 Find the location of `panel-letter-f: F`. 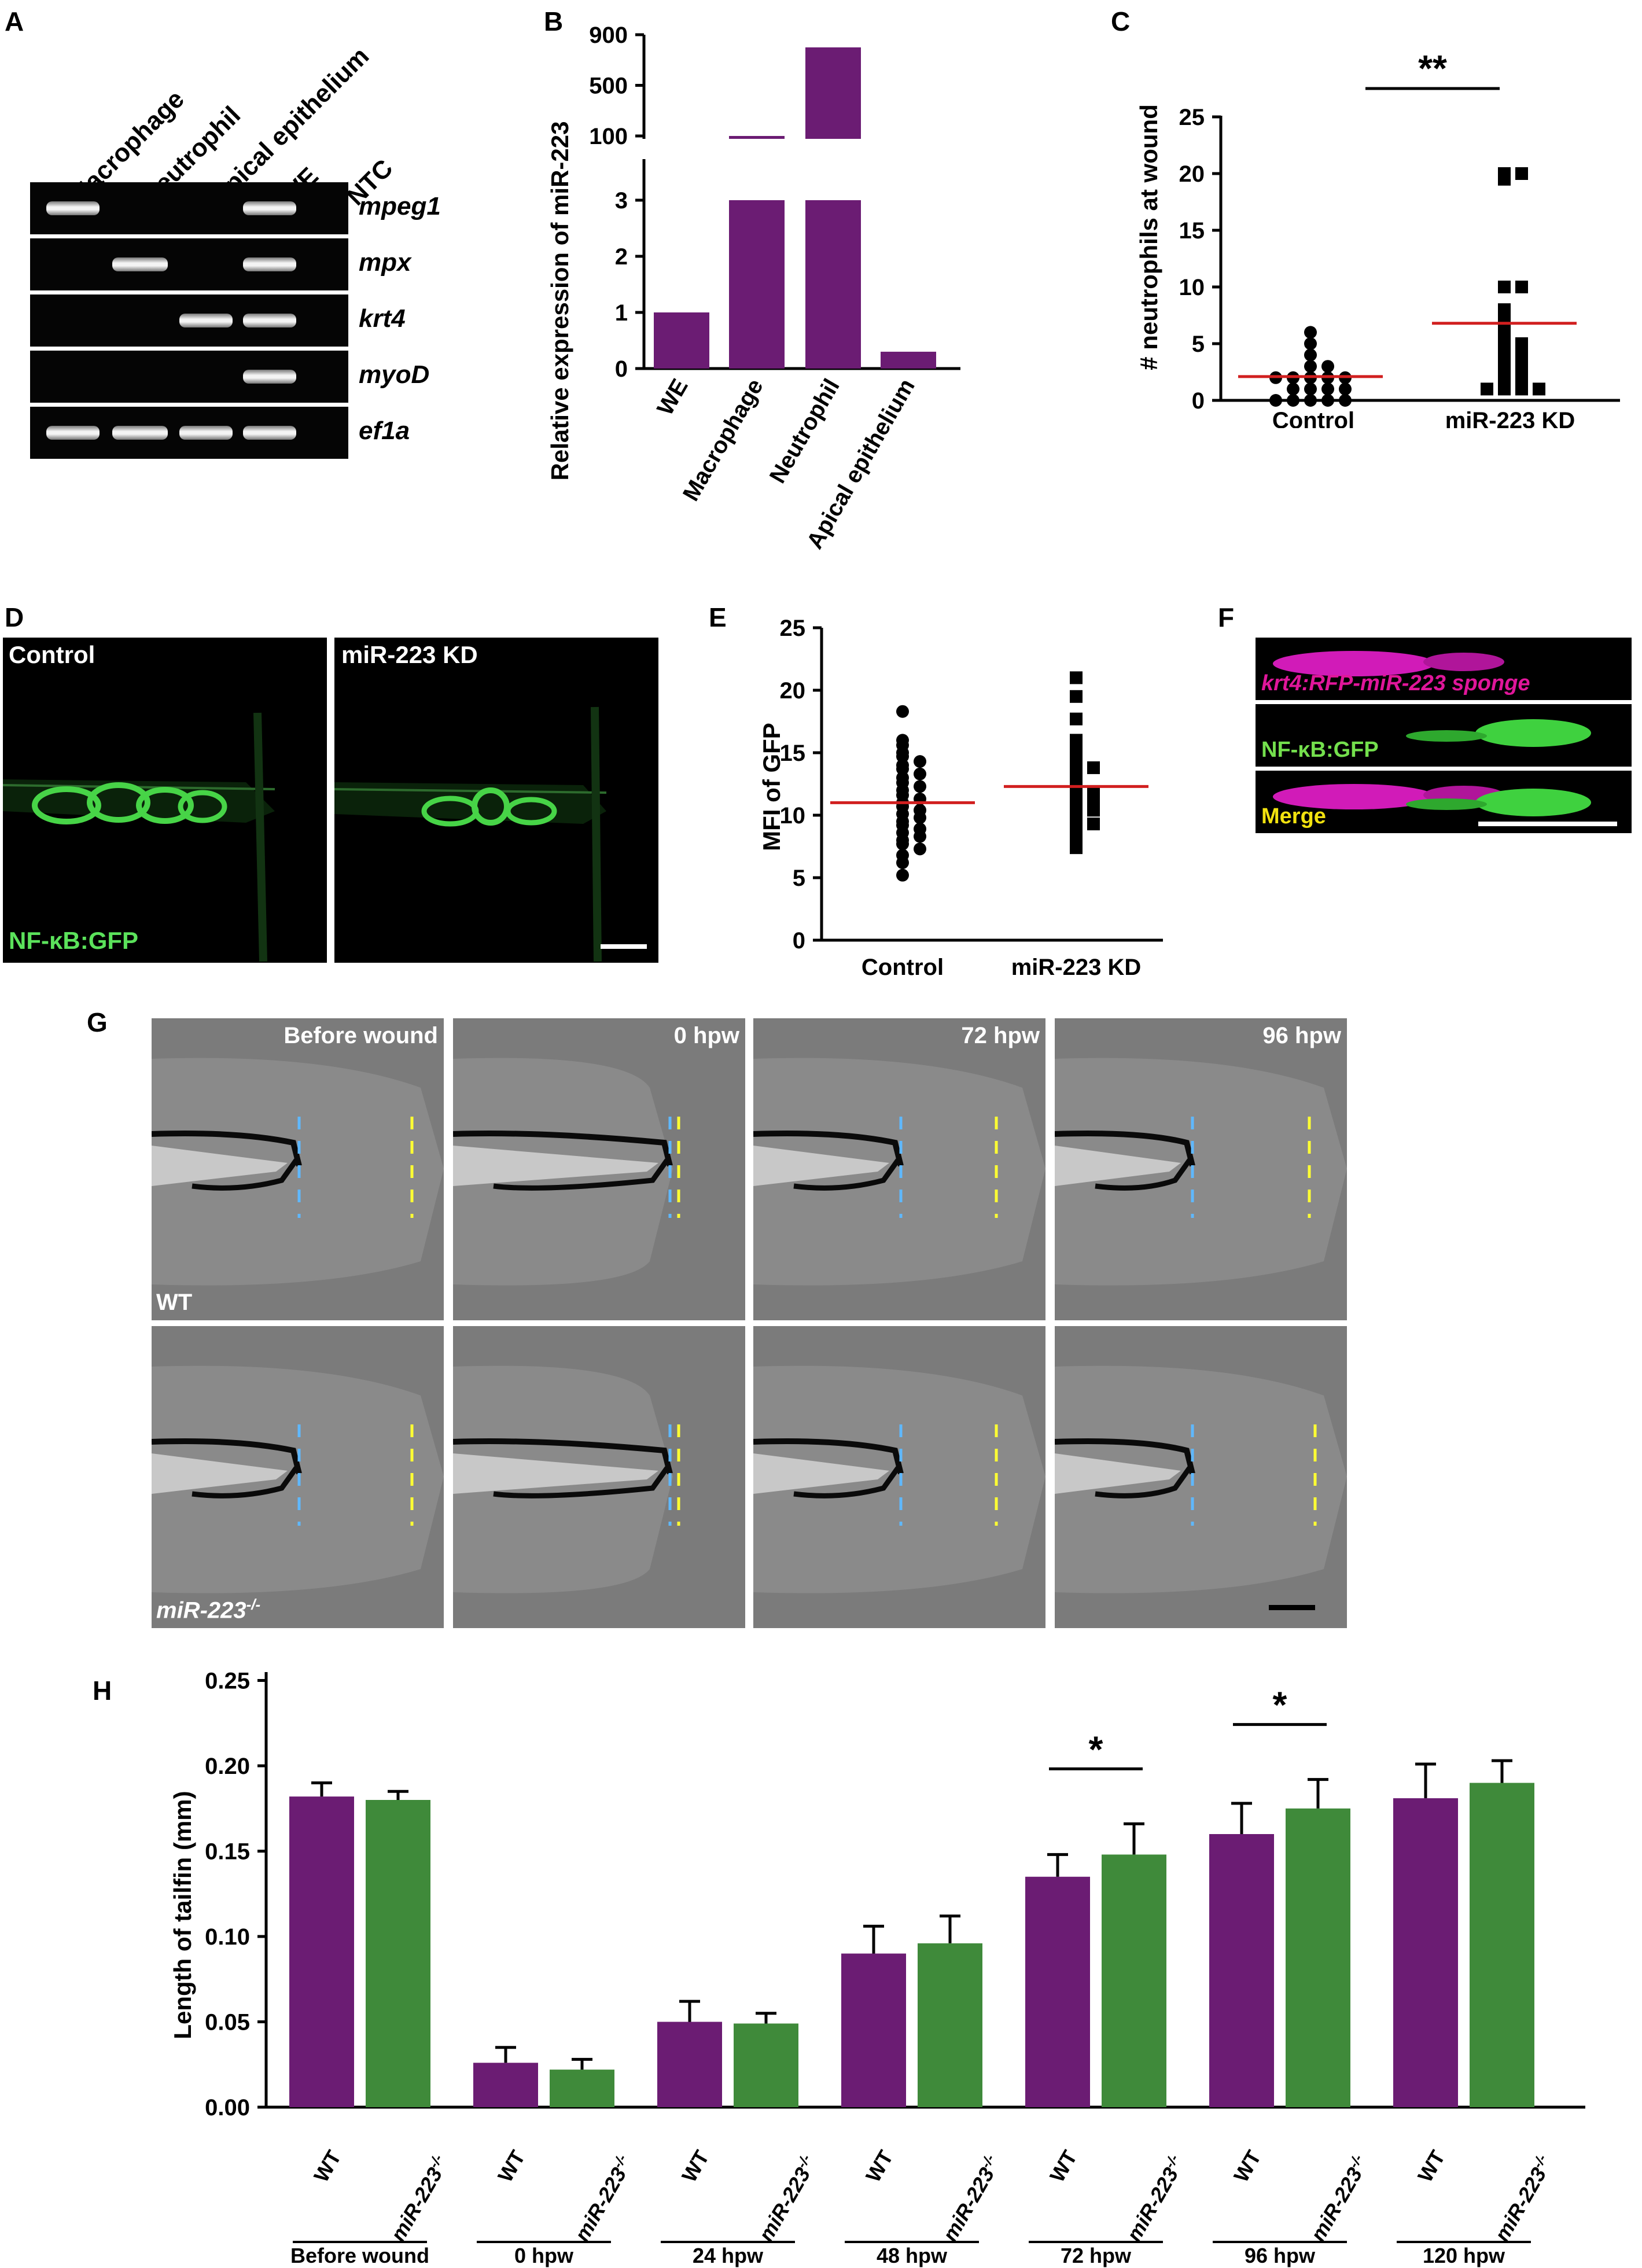

panel-letter-f: F is located at coordinates (1226, 617).